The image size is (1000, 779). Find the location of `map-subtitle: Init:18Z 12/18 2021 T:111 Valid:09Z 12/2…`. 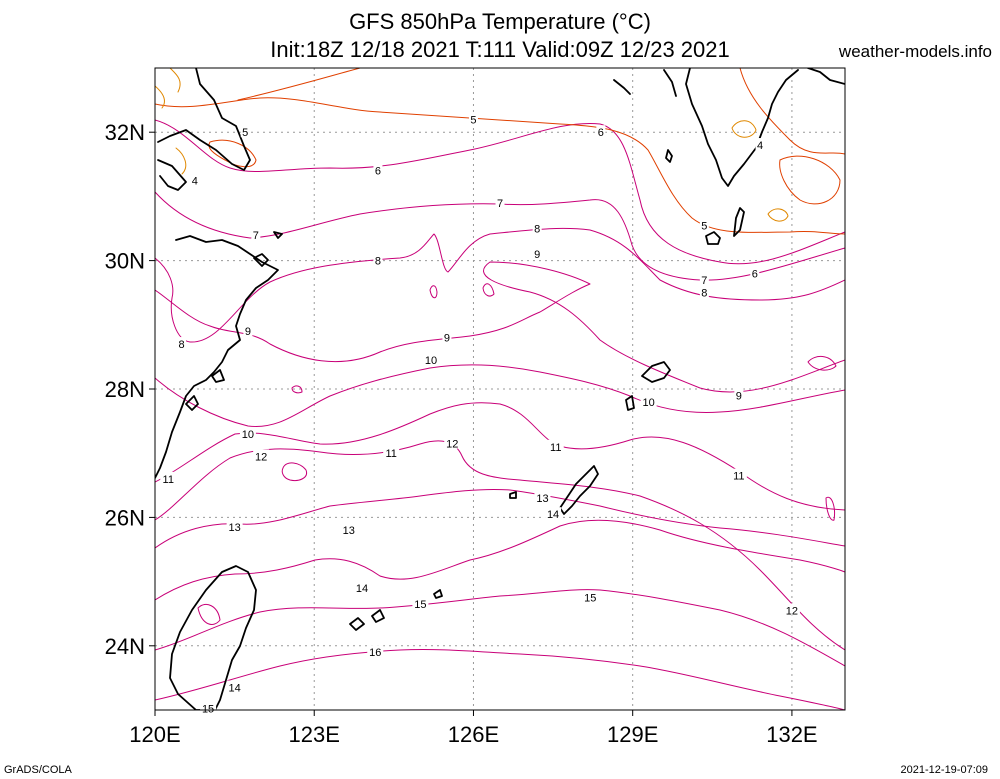

map-subtitle: Init:18Z 12/18 2021 T:111 Valid:09Z 12/2… is located at coordinates (500, 49).